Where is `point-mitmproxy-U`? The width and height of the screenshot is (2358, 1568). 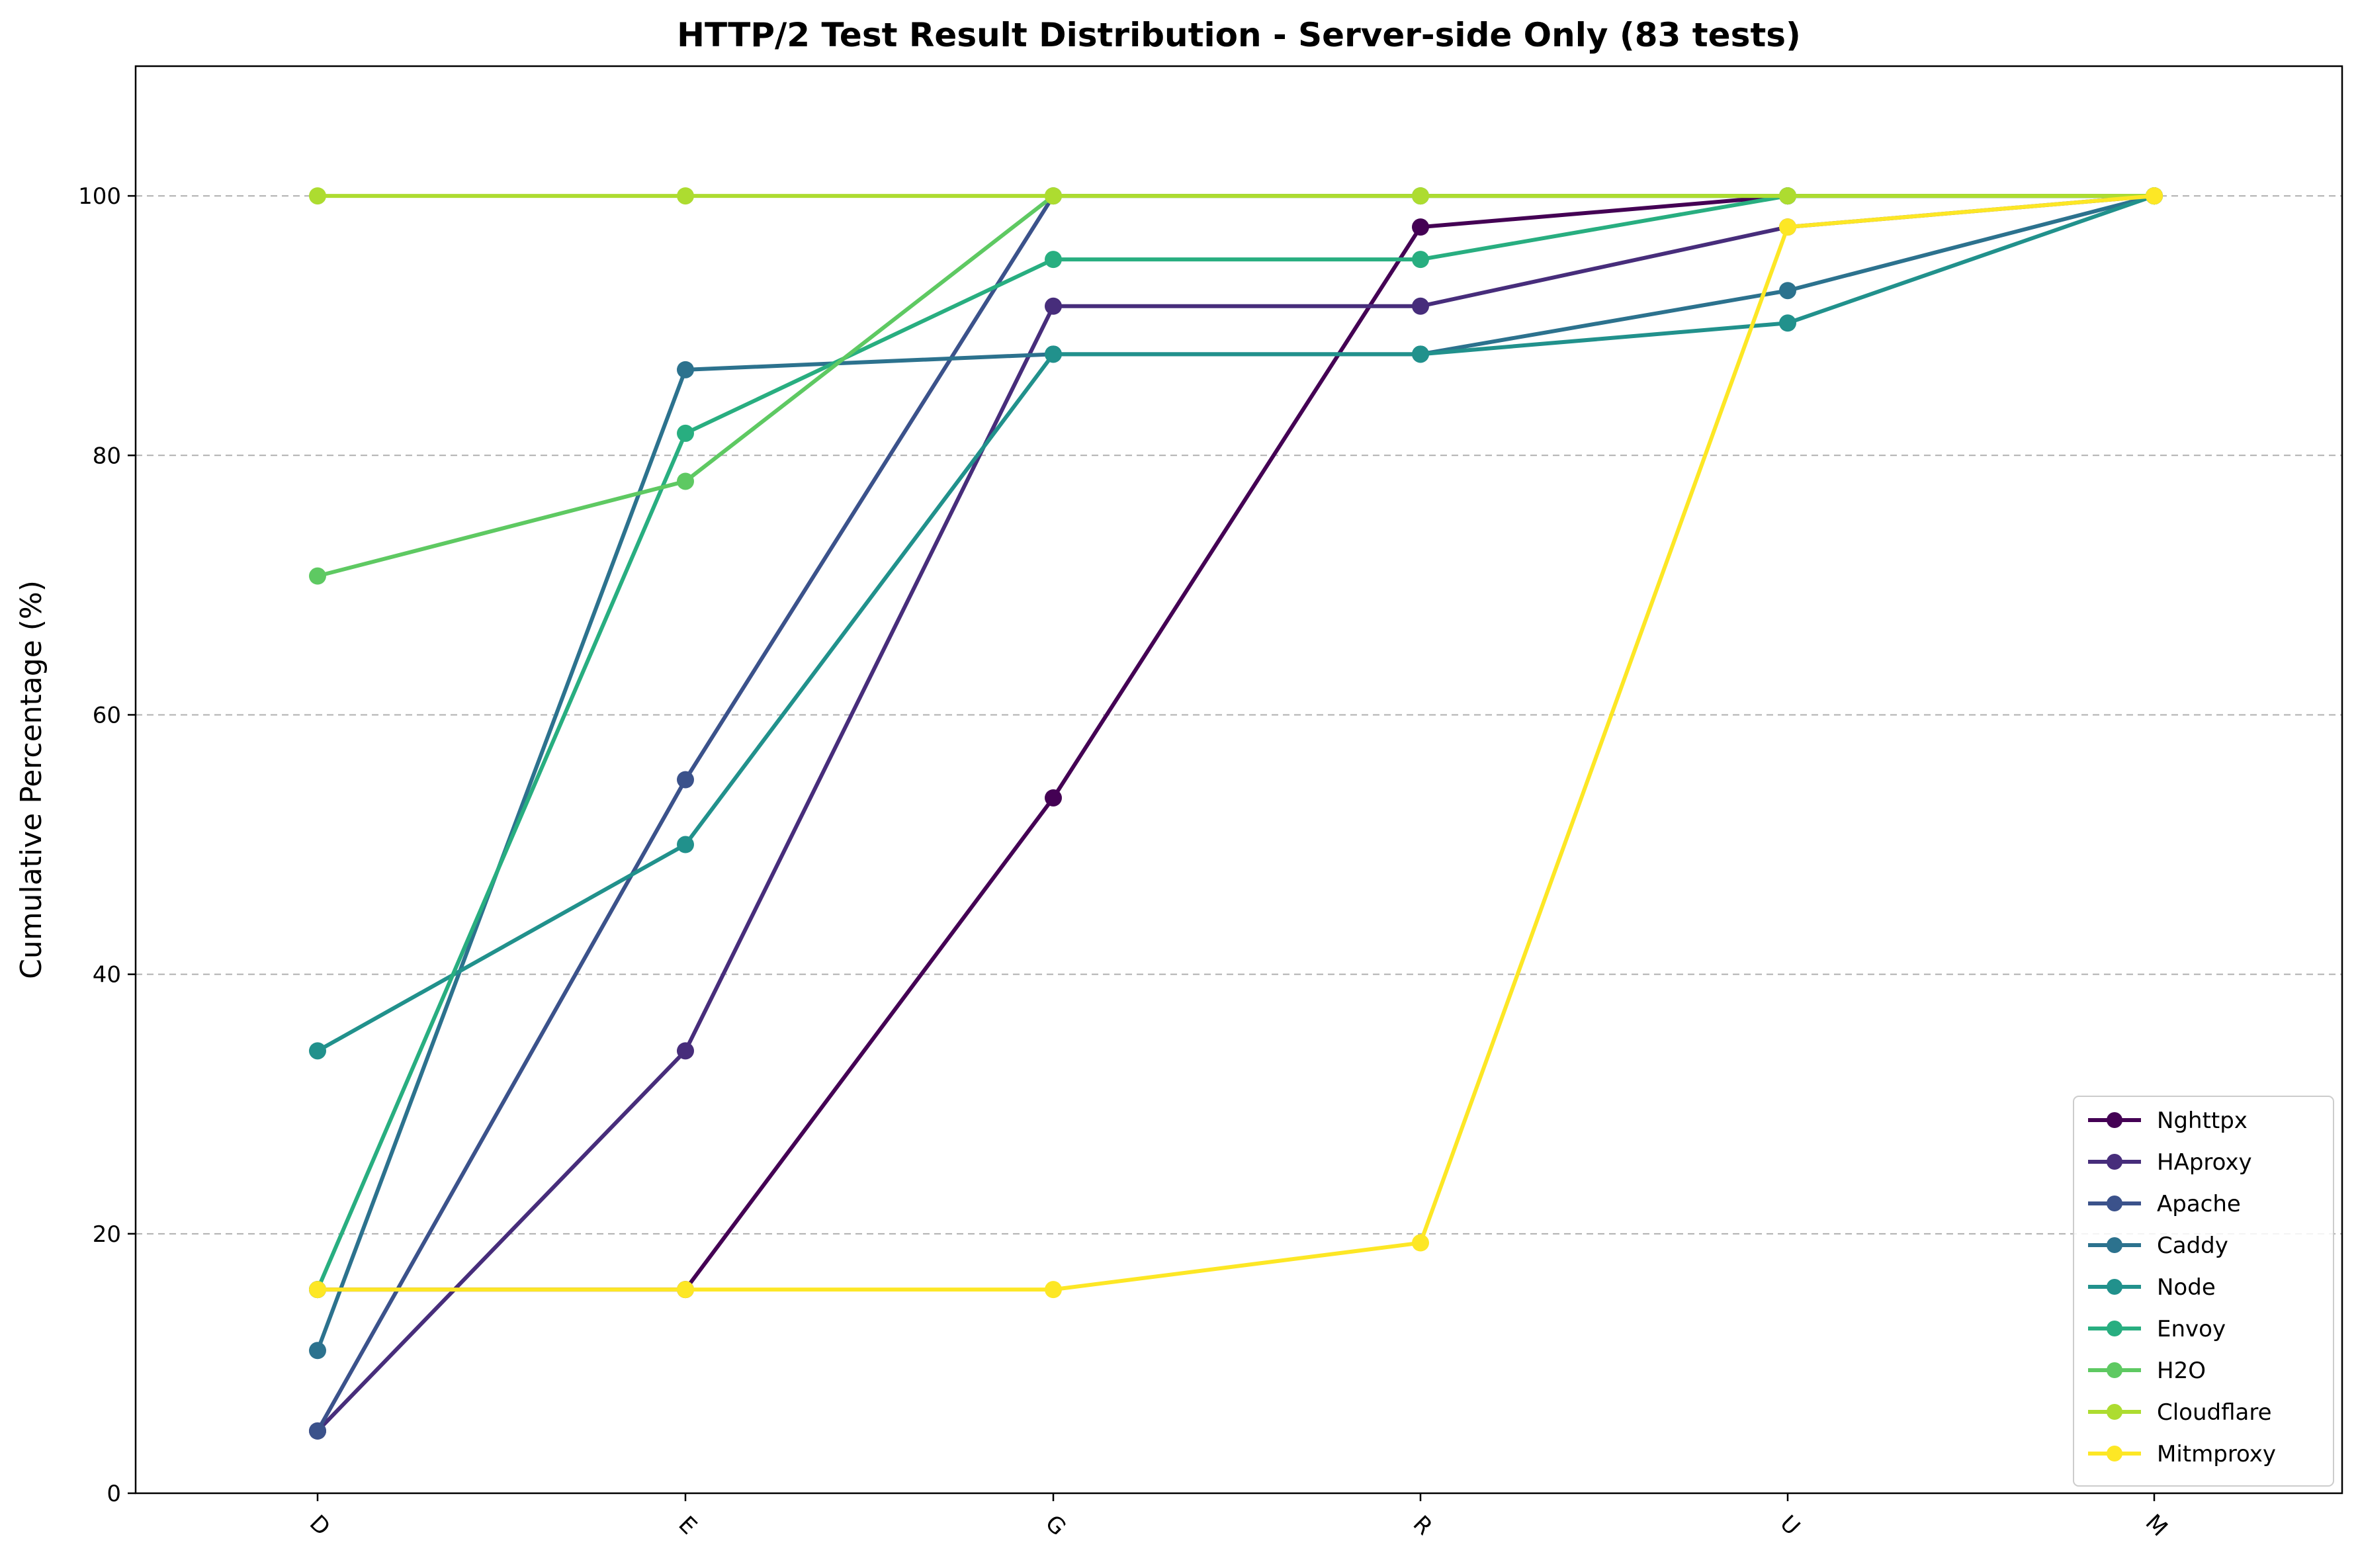 point-mitmproxy-U is located at coordinates (1788, 227).